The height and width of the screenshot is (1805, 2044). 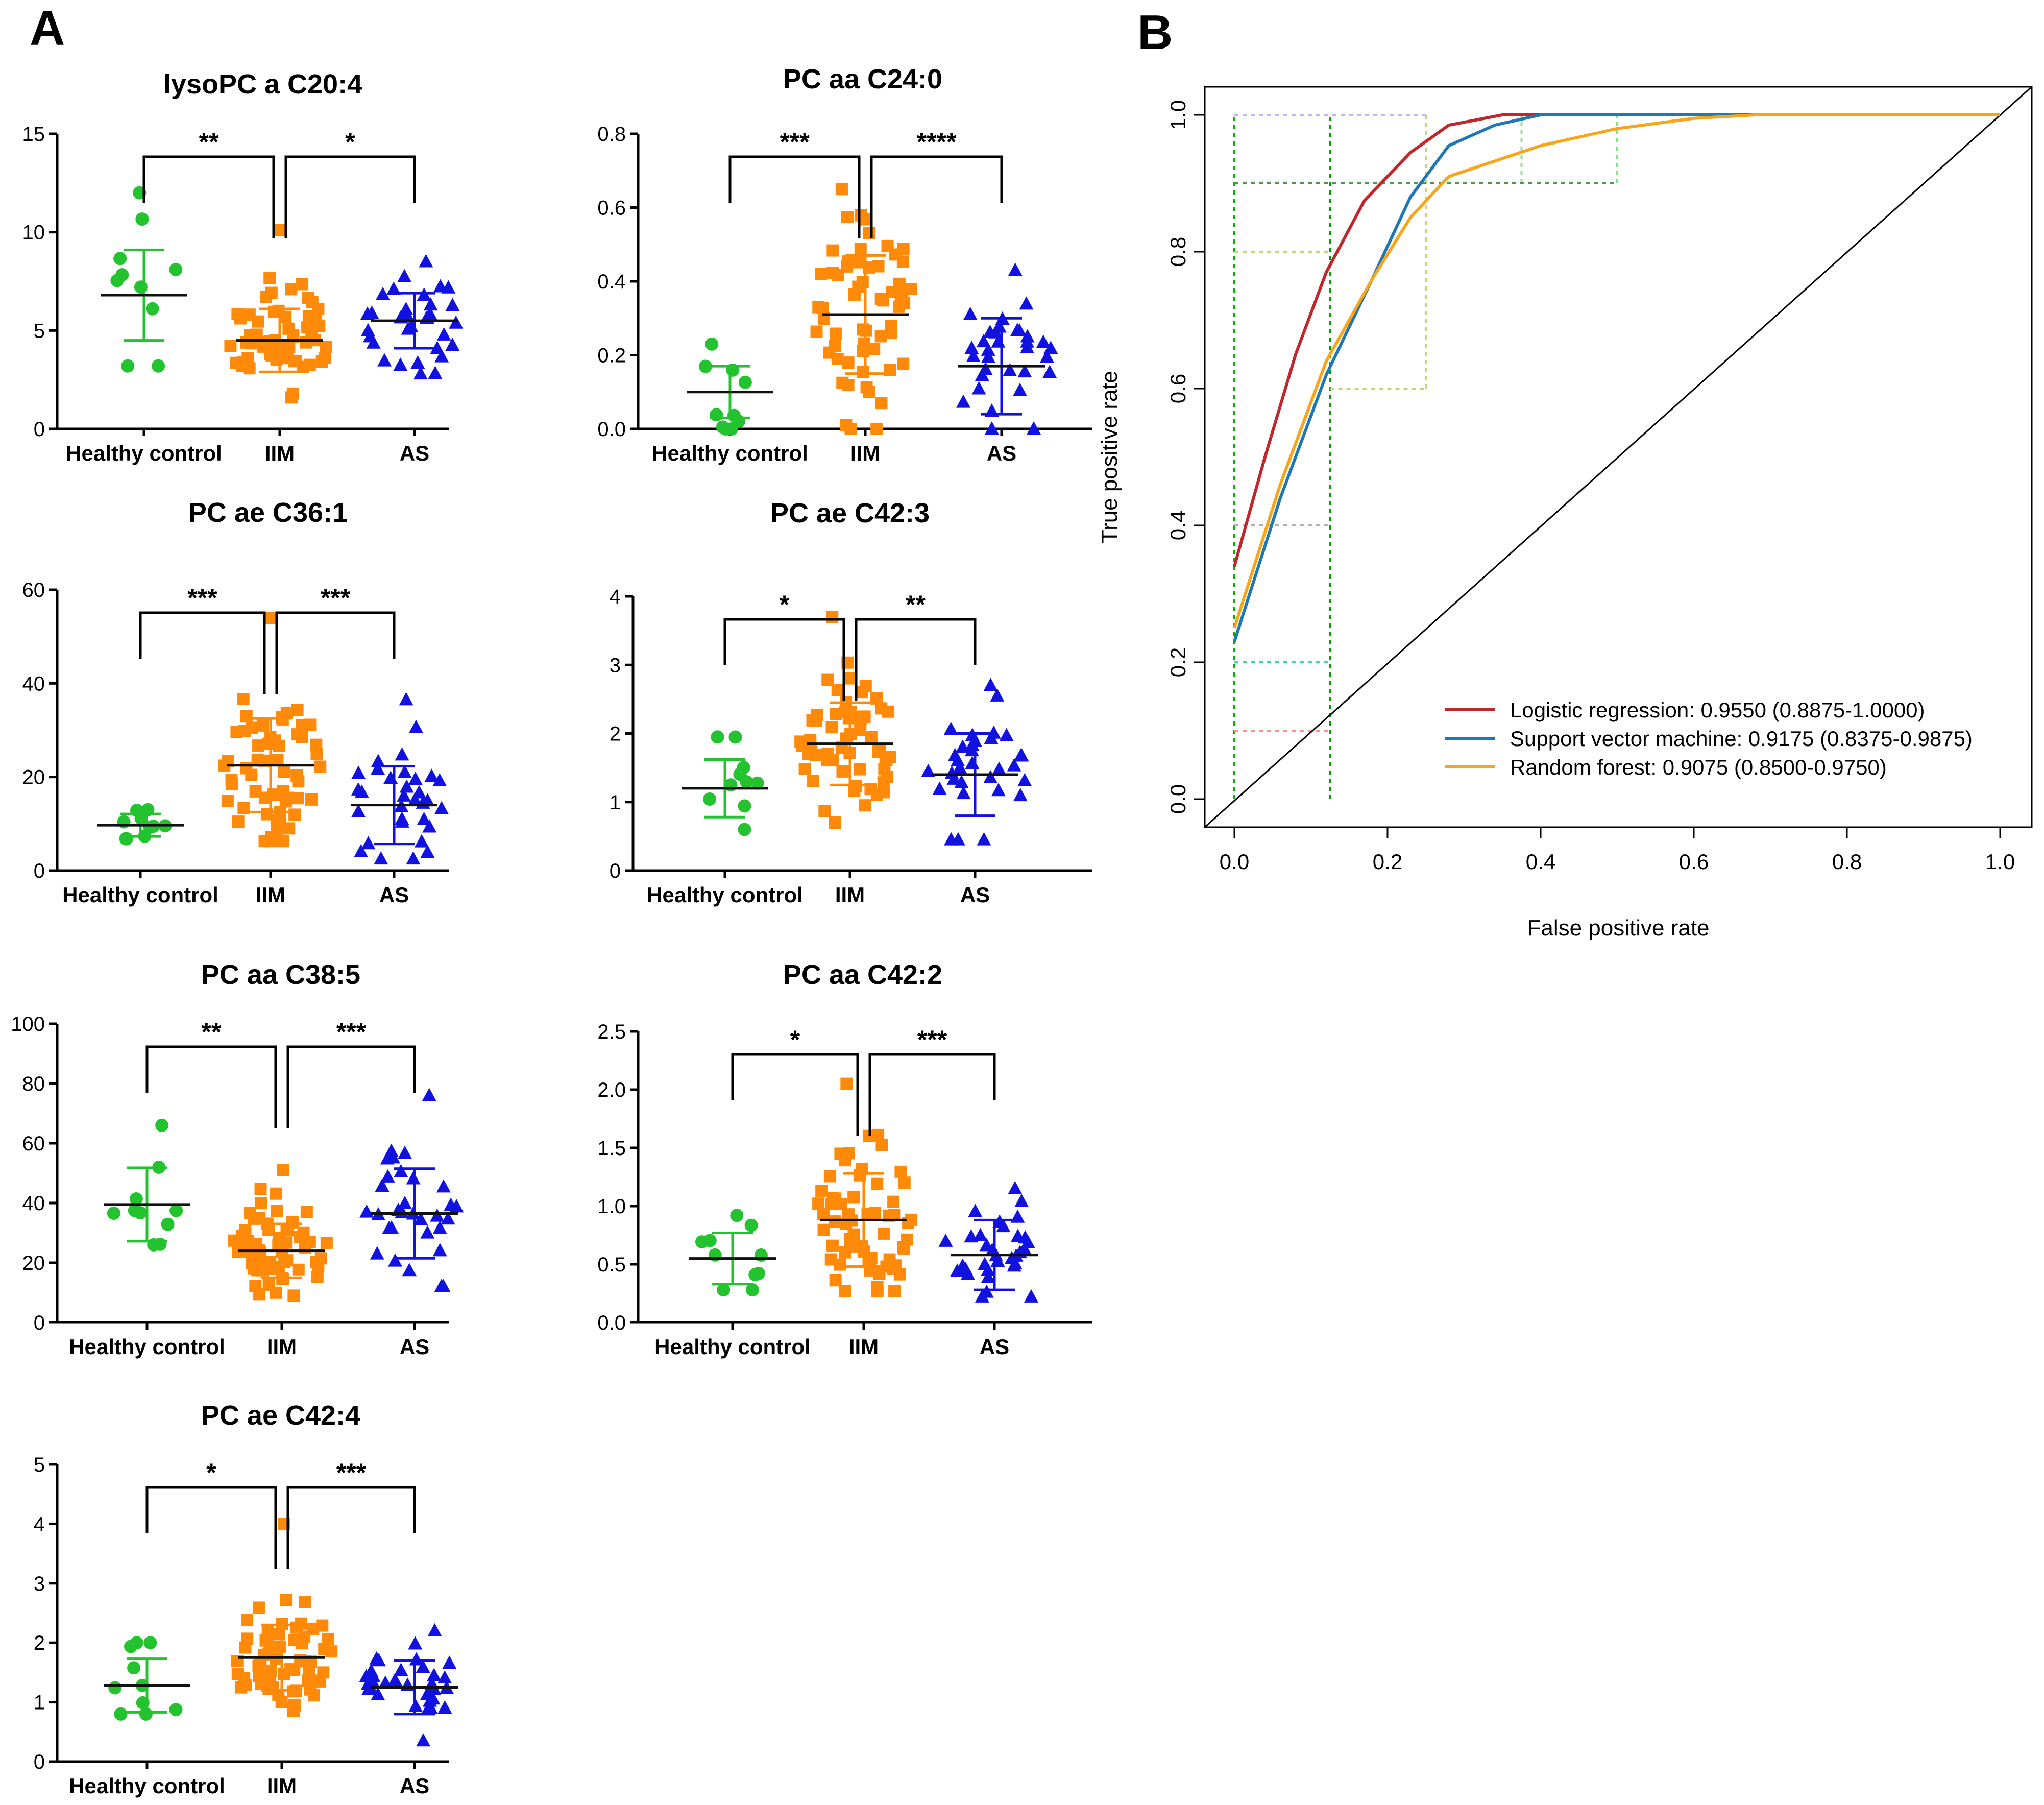 What do you see at coordinates (2000, 862) in the screenshot?
I see `x-tick-label: 1.0` at bounding box center [2000, 862].